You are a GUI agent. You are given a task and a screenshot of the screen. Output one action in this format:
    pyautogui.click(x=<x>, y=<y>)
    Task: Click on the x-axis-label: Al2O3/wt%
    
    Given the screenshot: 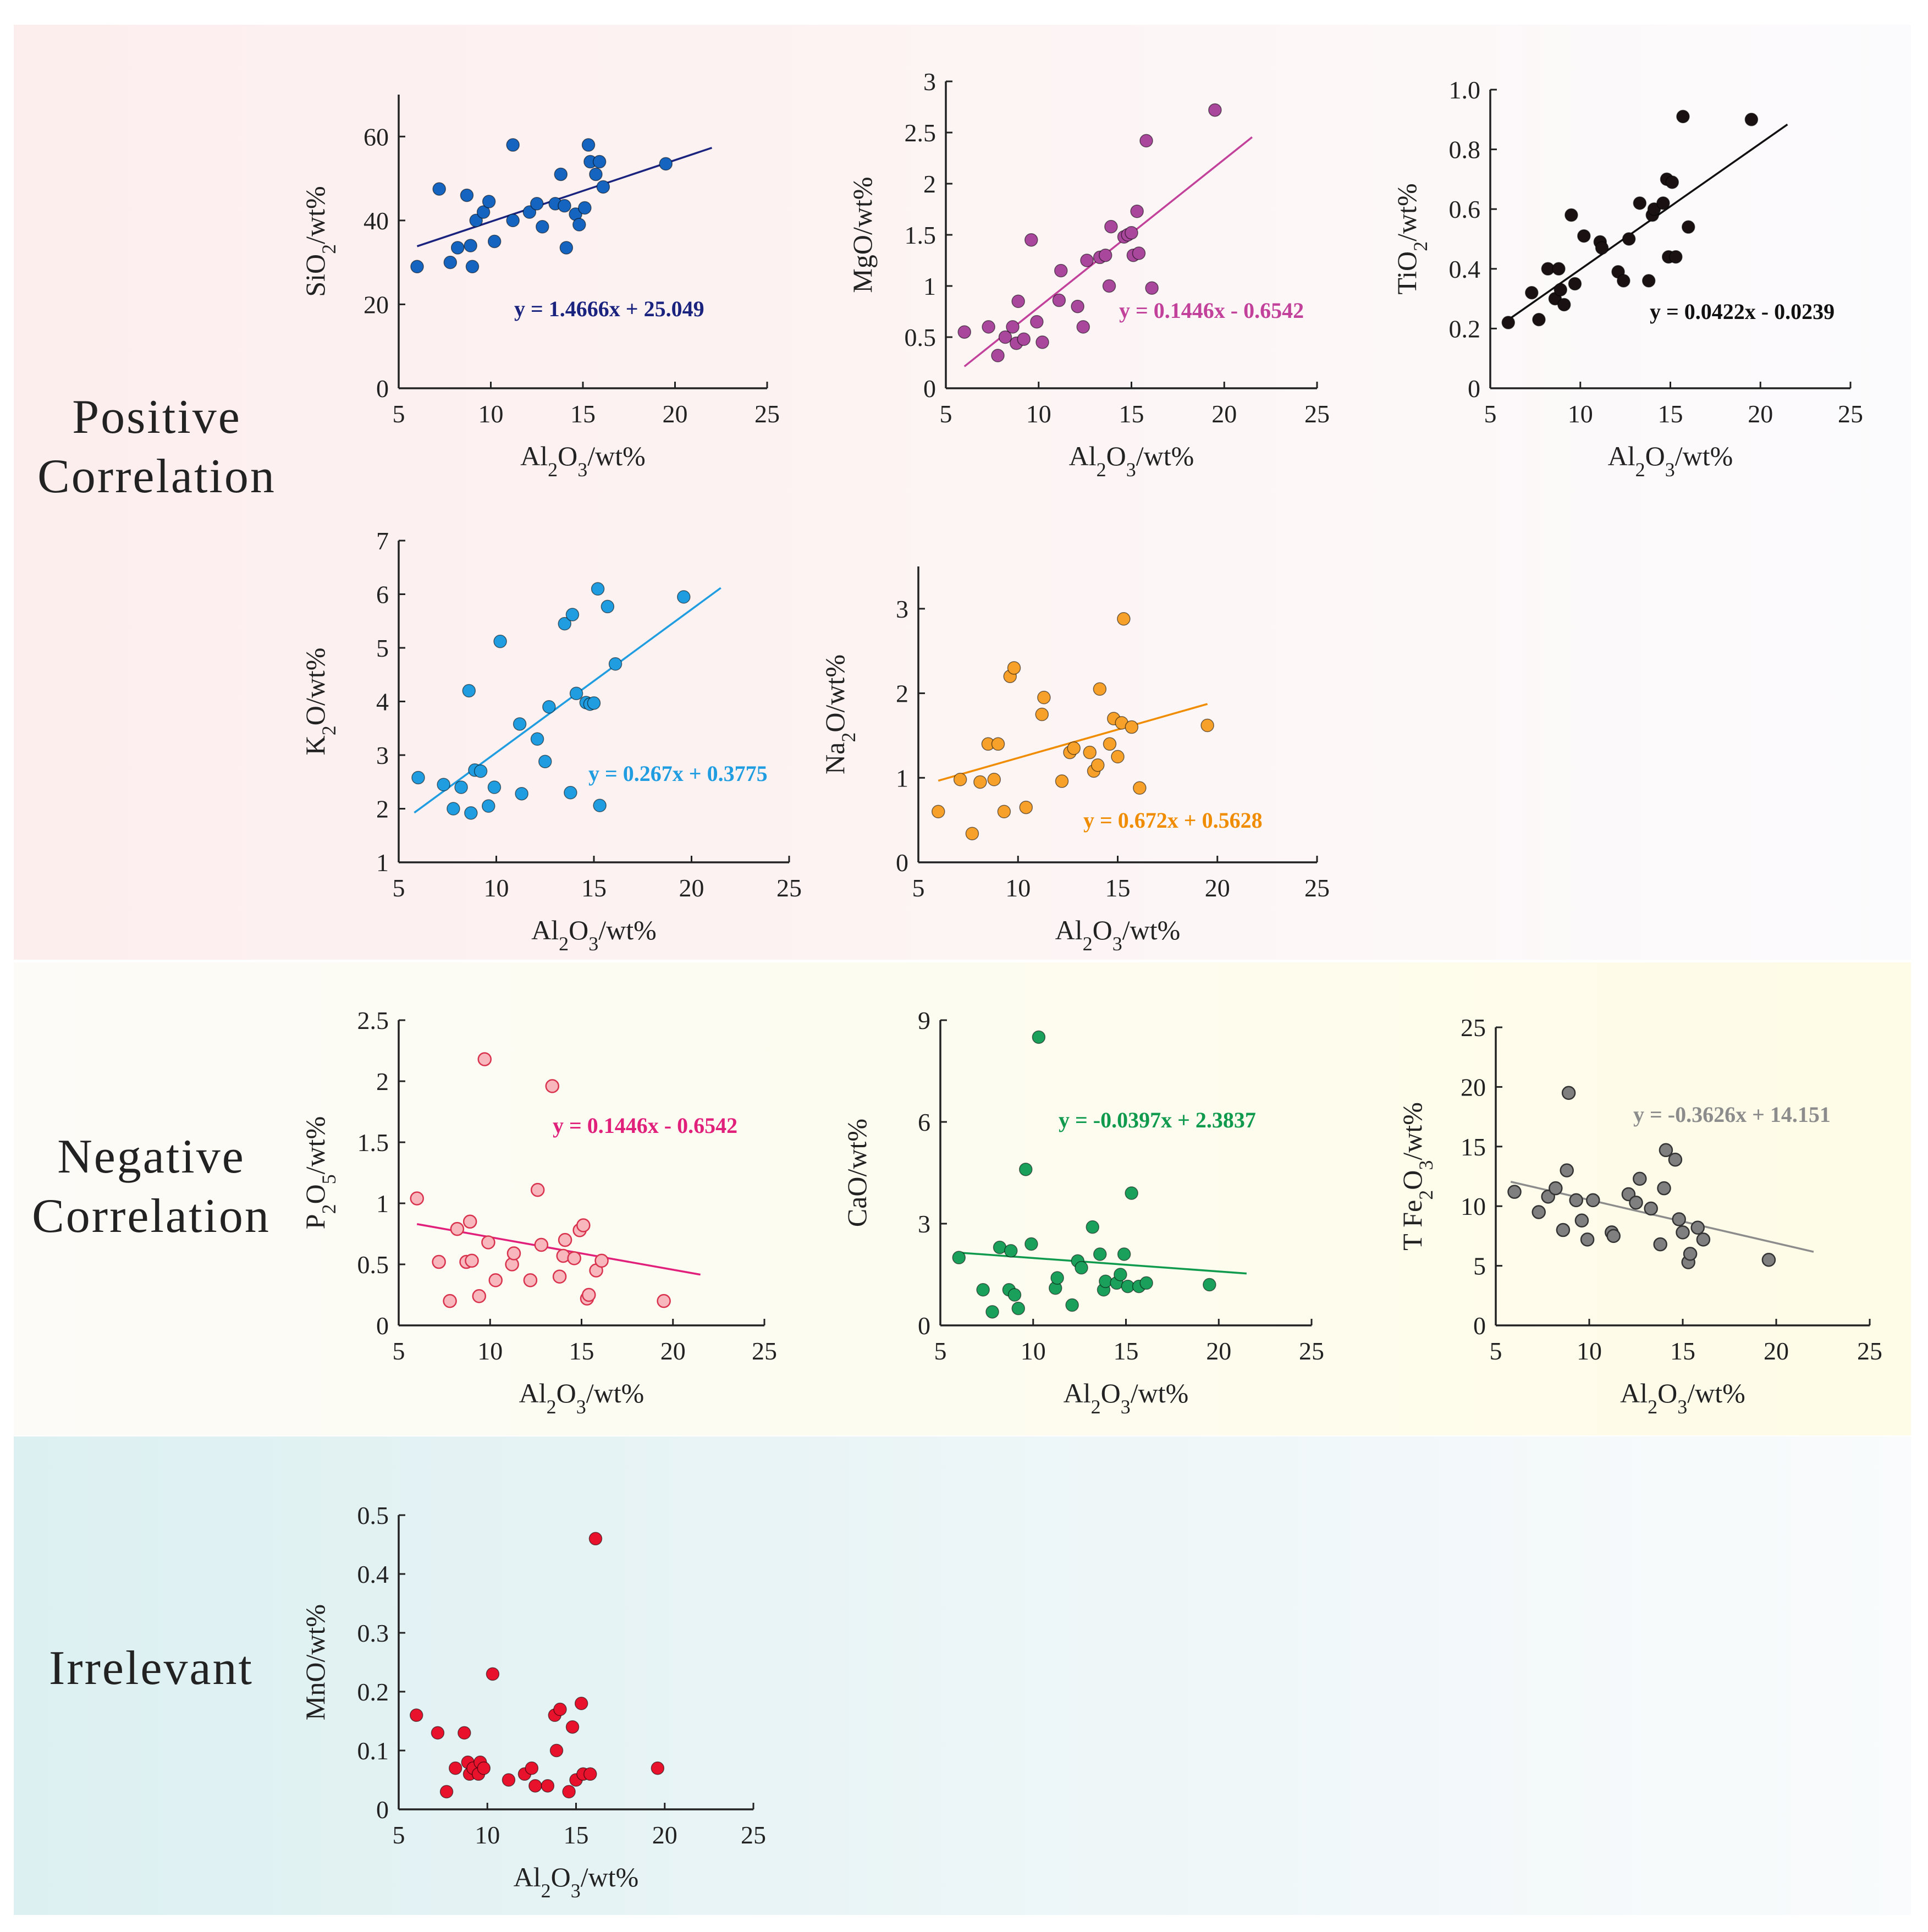 What is the action you would take?
    pyautogui.click(x=1682, y=1398)
    